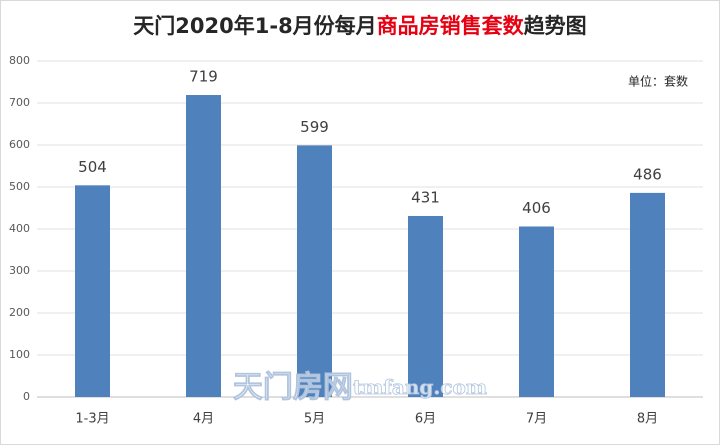  What do you see at coordinates (647, 174) in the screenshot?
I see `value-label: 486` at bounding box center [647, 174].